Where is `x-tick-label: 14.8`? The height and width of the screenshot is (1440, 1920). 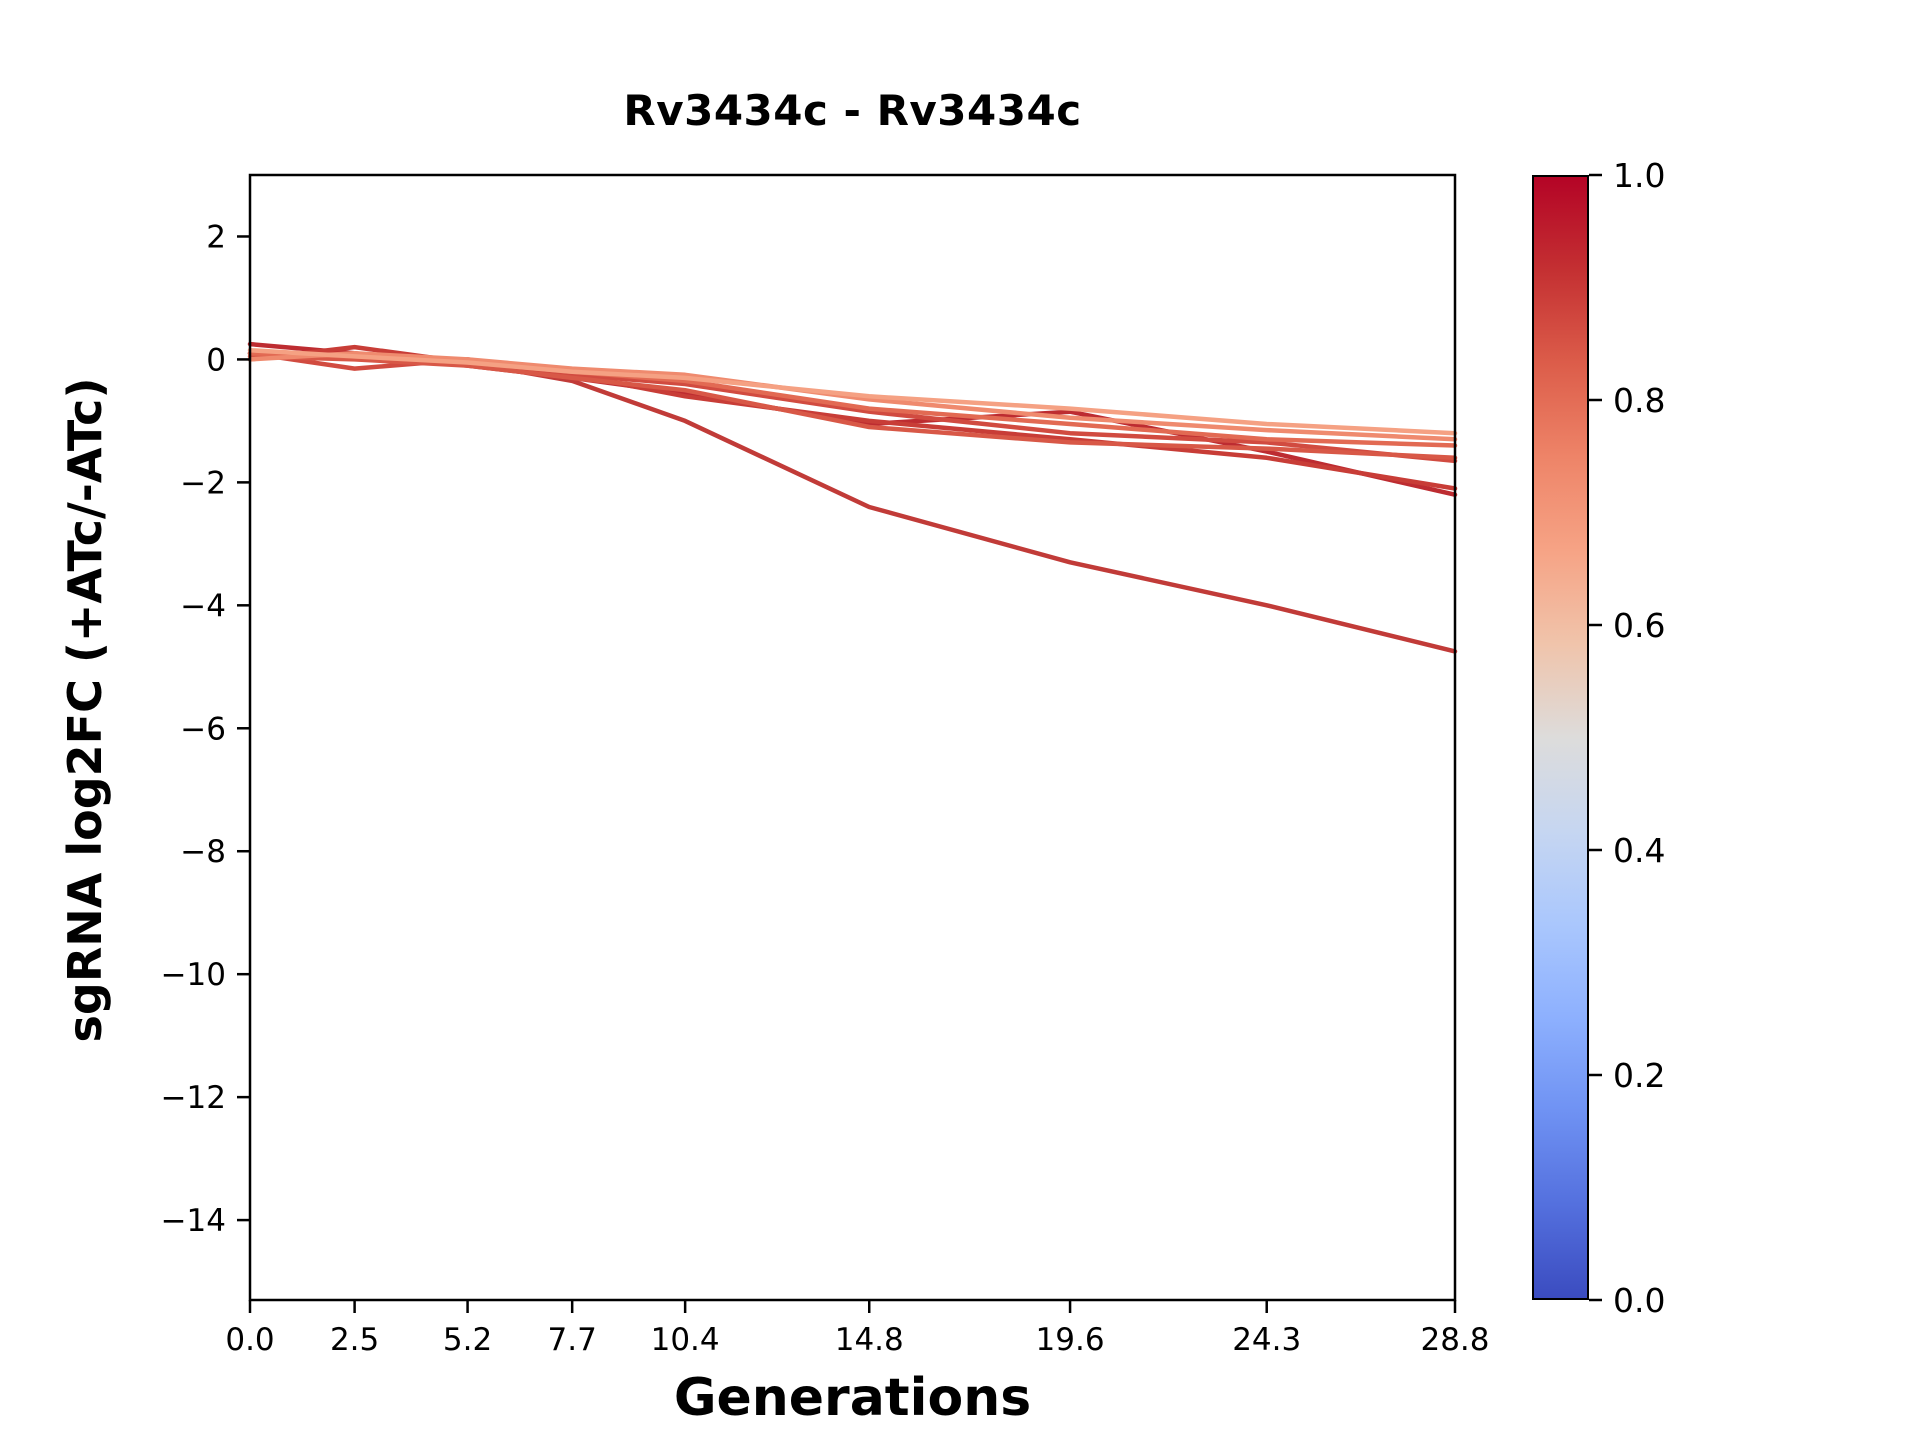
x-tick-label: 14.8 is located at coordinates (869, 1340).